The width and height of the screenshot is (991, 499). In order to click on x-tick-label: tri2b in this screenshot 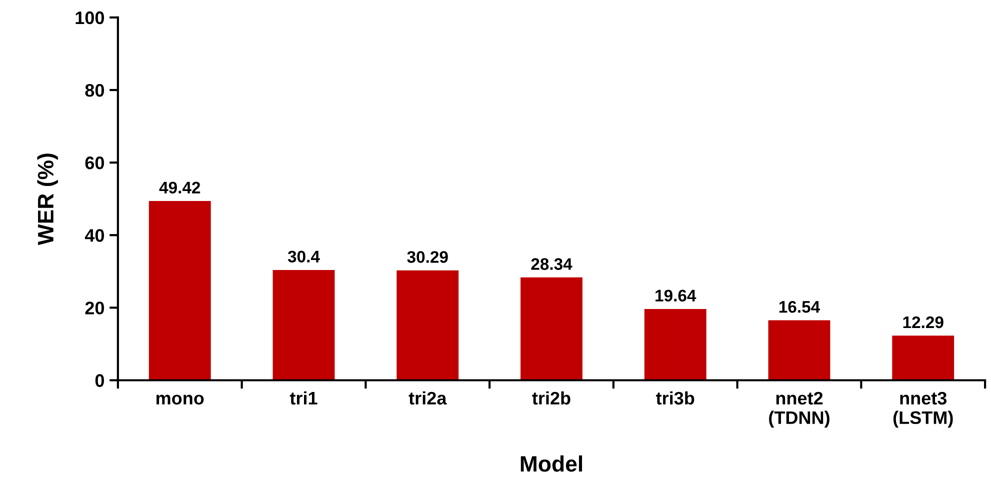, I will do `click(551, 398)`.